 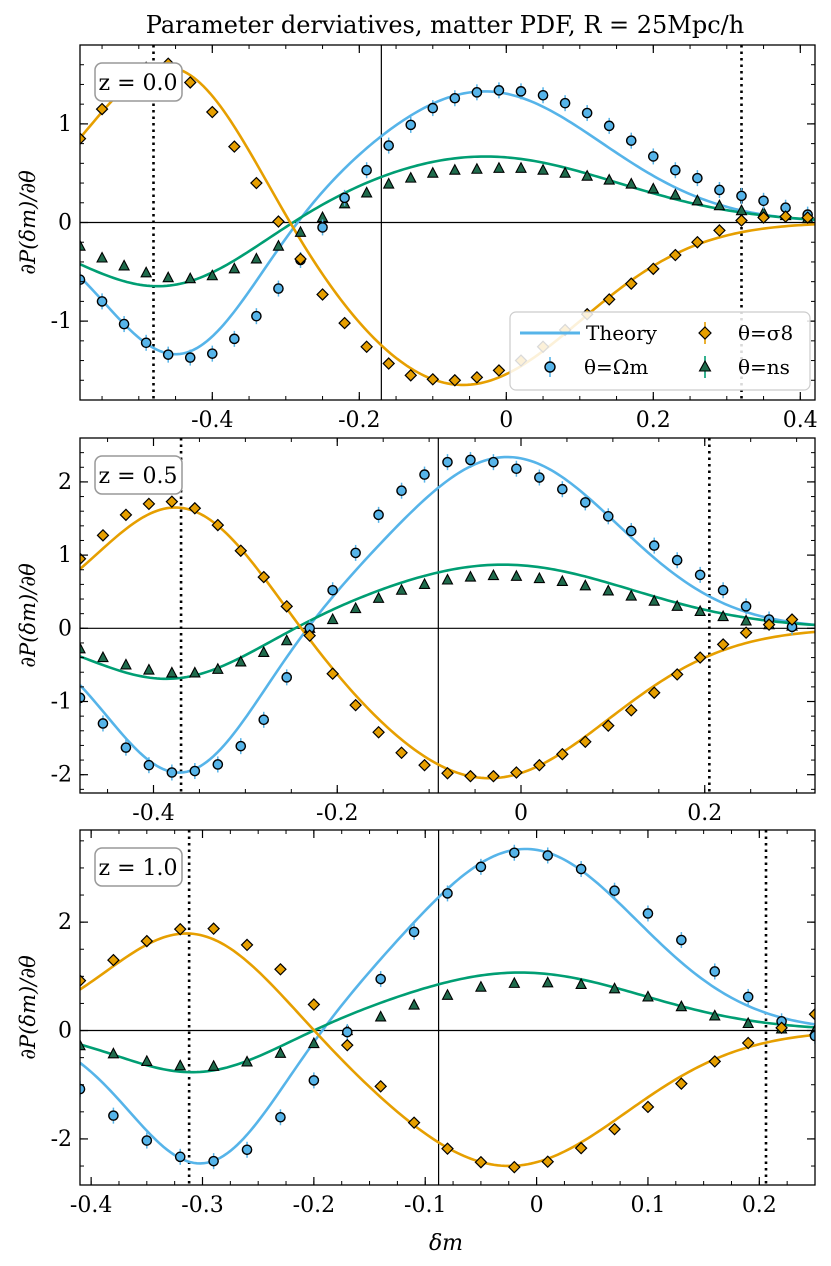 I want to click on theory-curve-ns, so click(x=447, y=622).